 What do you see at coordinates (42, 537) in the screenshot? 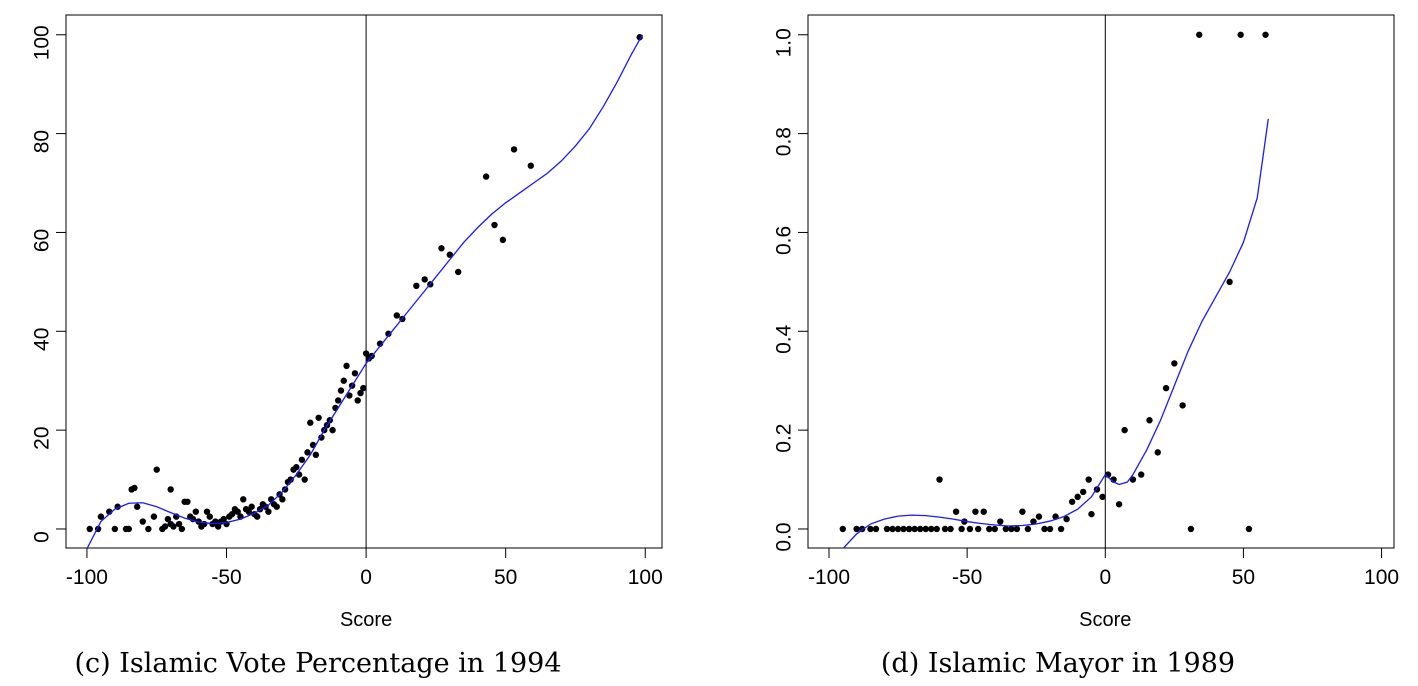
I see `y-tick-label: 0` at bounding box center [42, 537].